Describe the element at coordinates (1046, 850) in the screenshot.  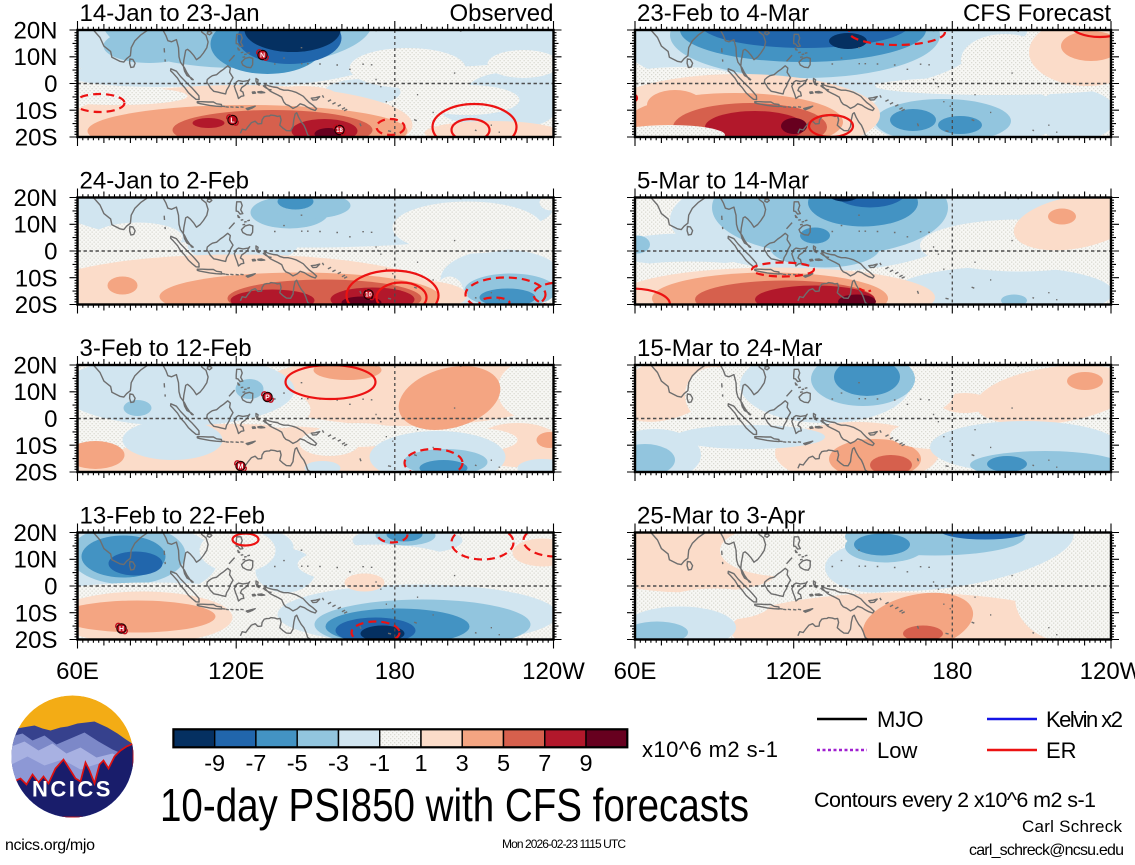
I see `svg-text: carl_schreck@ncsu.edu` at that location.